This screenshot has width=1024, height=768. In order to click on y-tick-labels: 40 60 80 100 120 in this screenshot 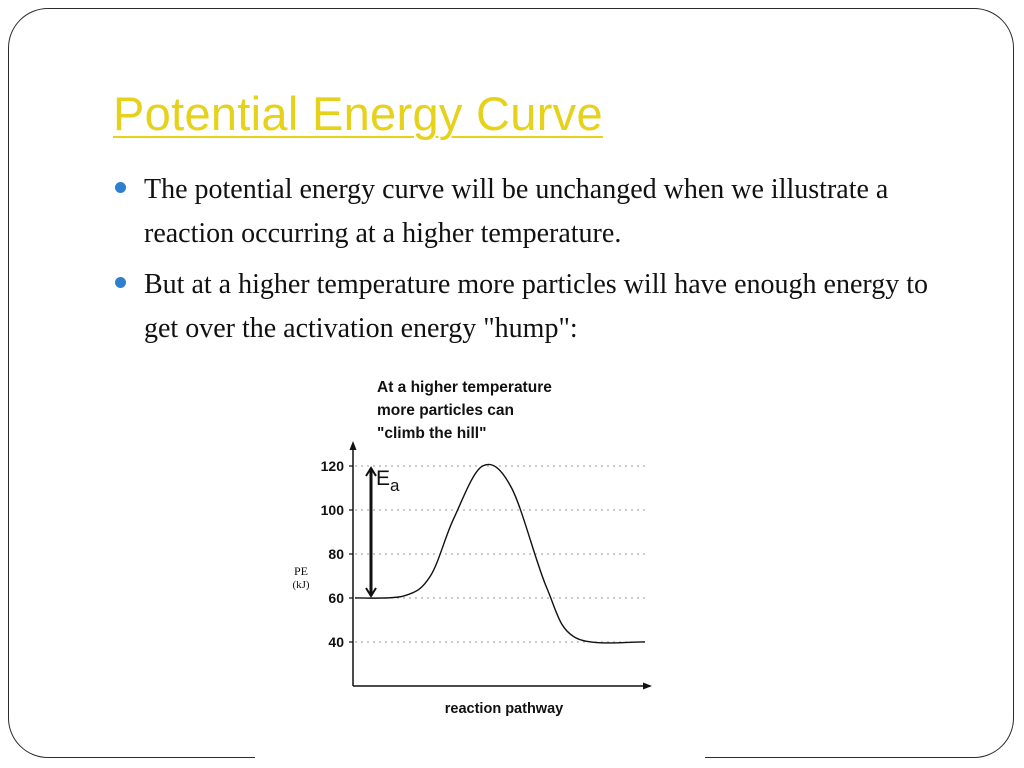, I will do `click(337, 554)`.